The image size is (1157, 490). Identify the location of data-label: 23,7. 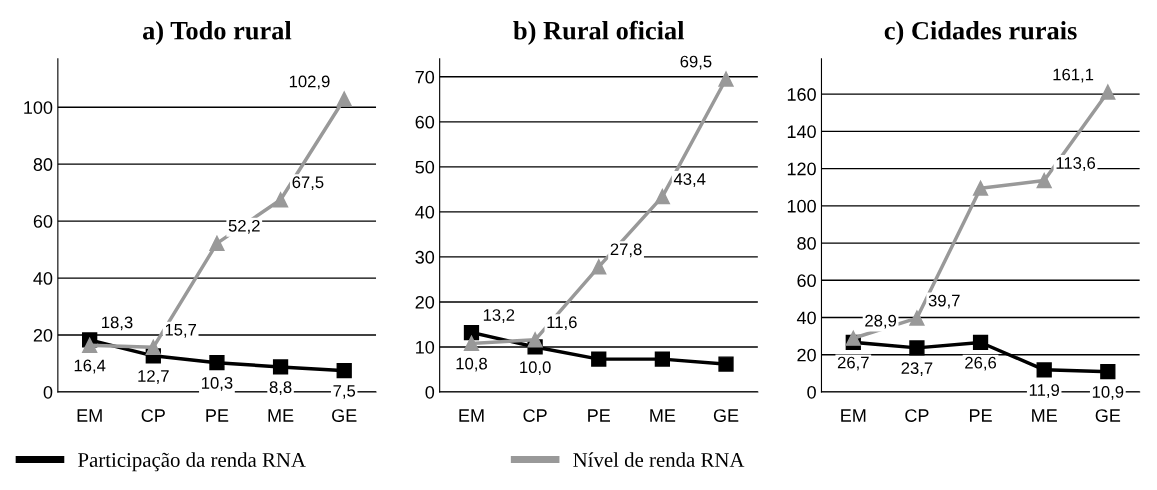
(917, 369).